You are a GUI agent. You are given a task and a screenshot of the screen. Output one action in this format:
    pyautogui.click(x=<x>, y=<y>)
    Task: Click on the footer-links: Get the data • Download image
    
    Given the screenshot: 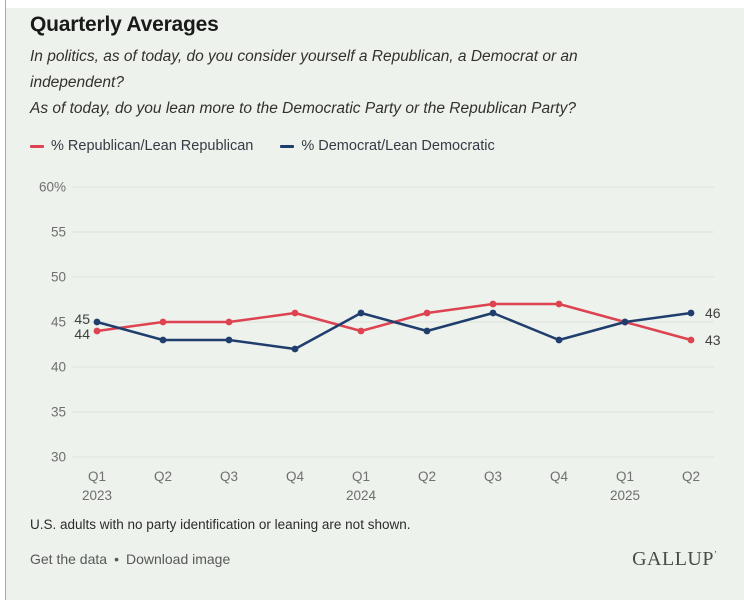 What is the action you would take?
    pyautogui.click(x=130, y=559)
    